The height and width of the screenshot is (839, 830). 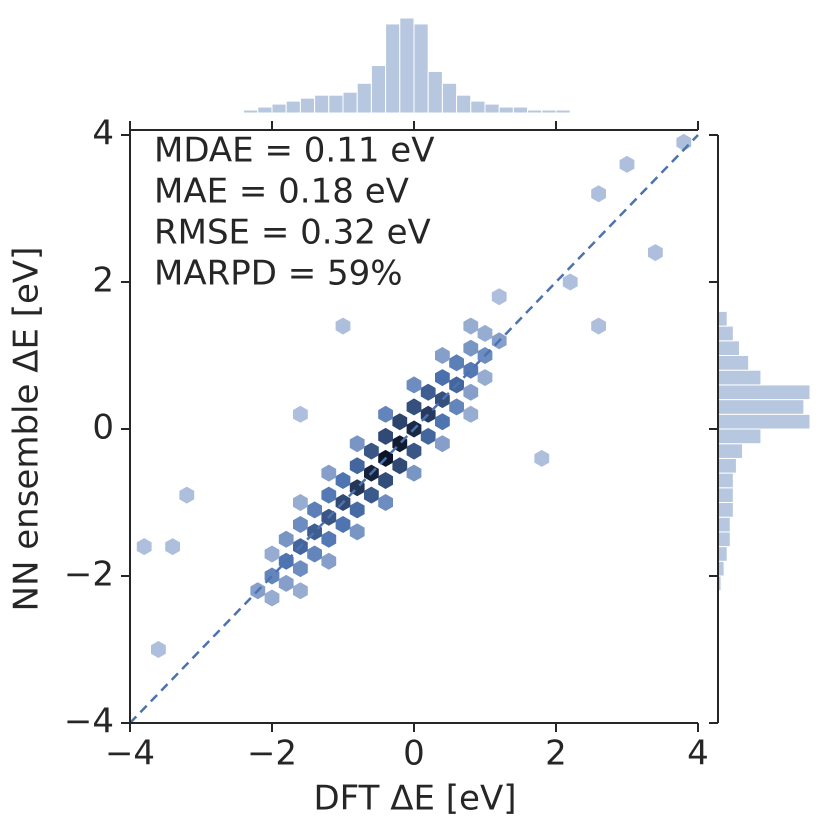 What do you see at coordinates (556, 754) in the screenshot?
I see `x-tick-label: 2` at bounding box center [556, 754].